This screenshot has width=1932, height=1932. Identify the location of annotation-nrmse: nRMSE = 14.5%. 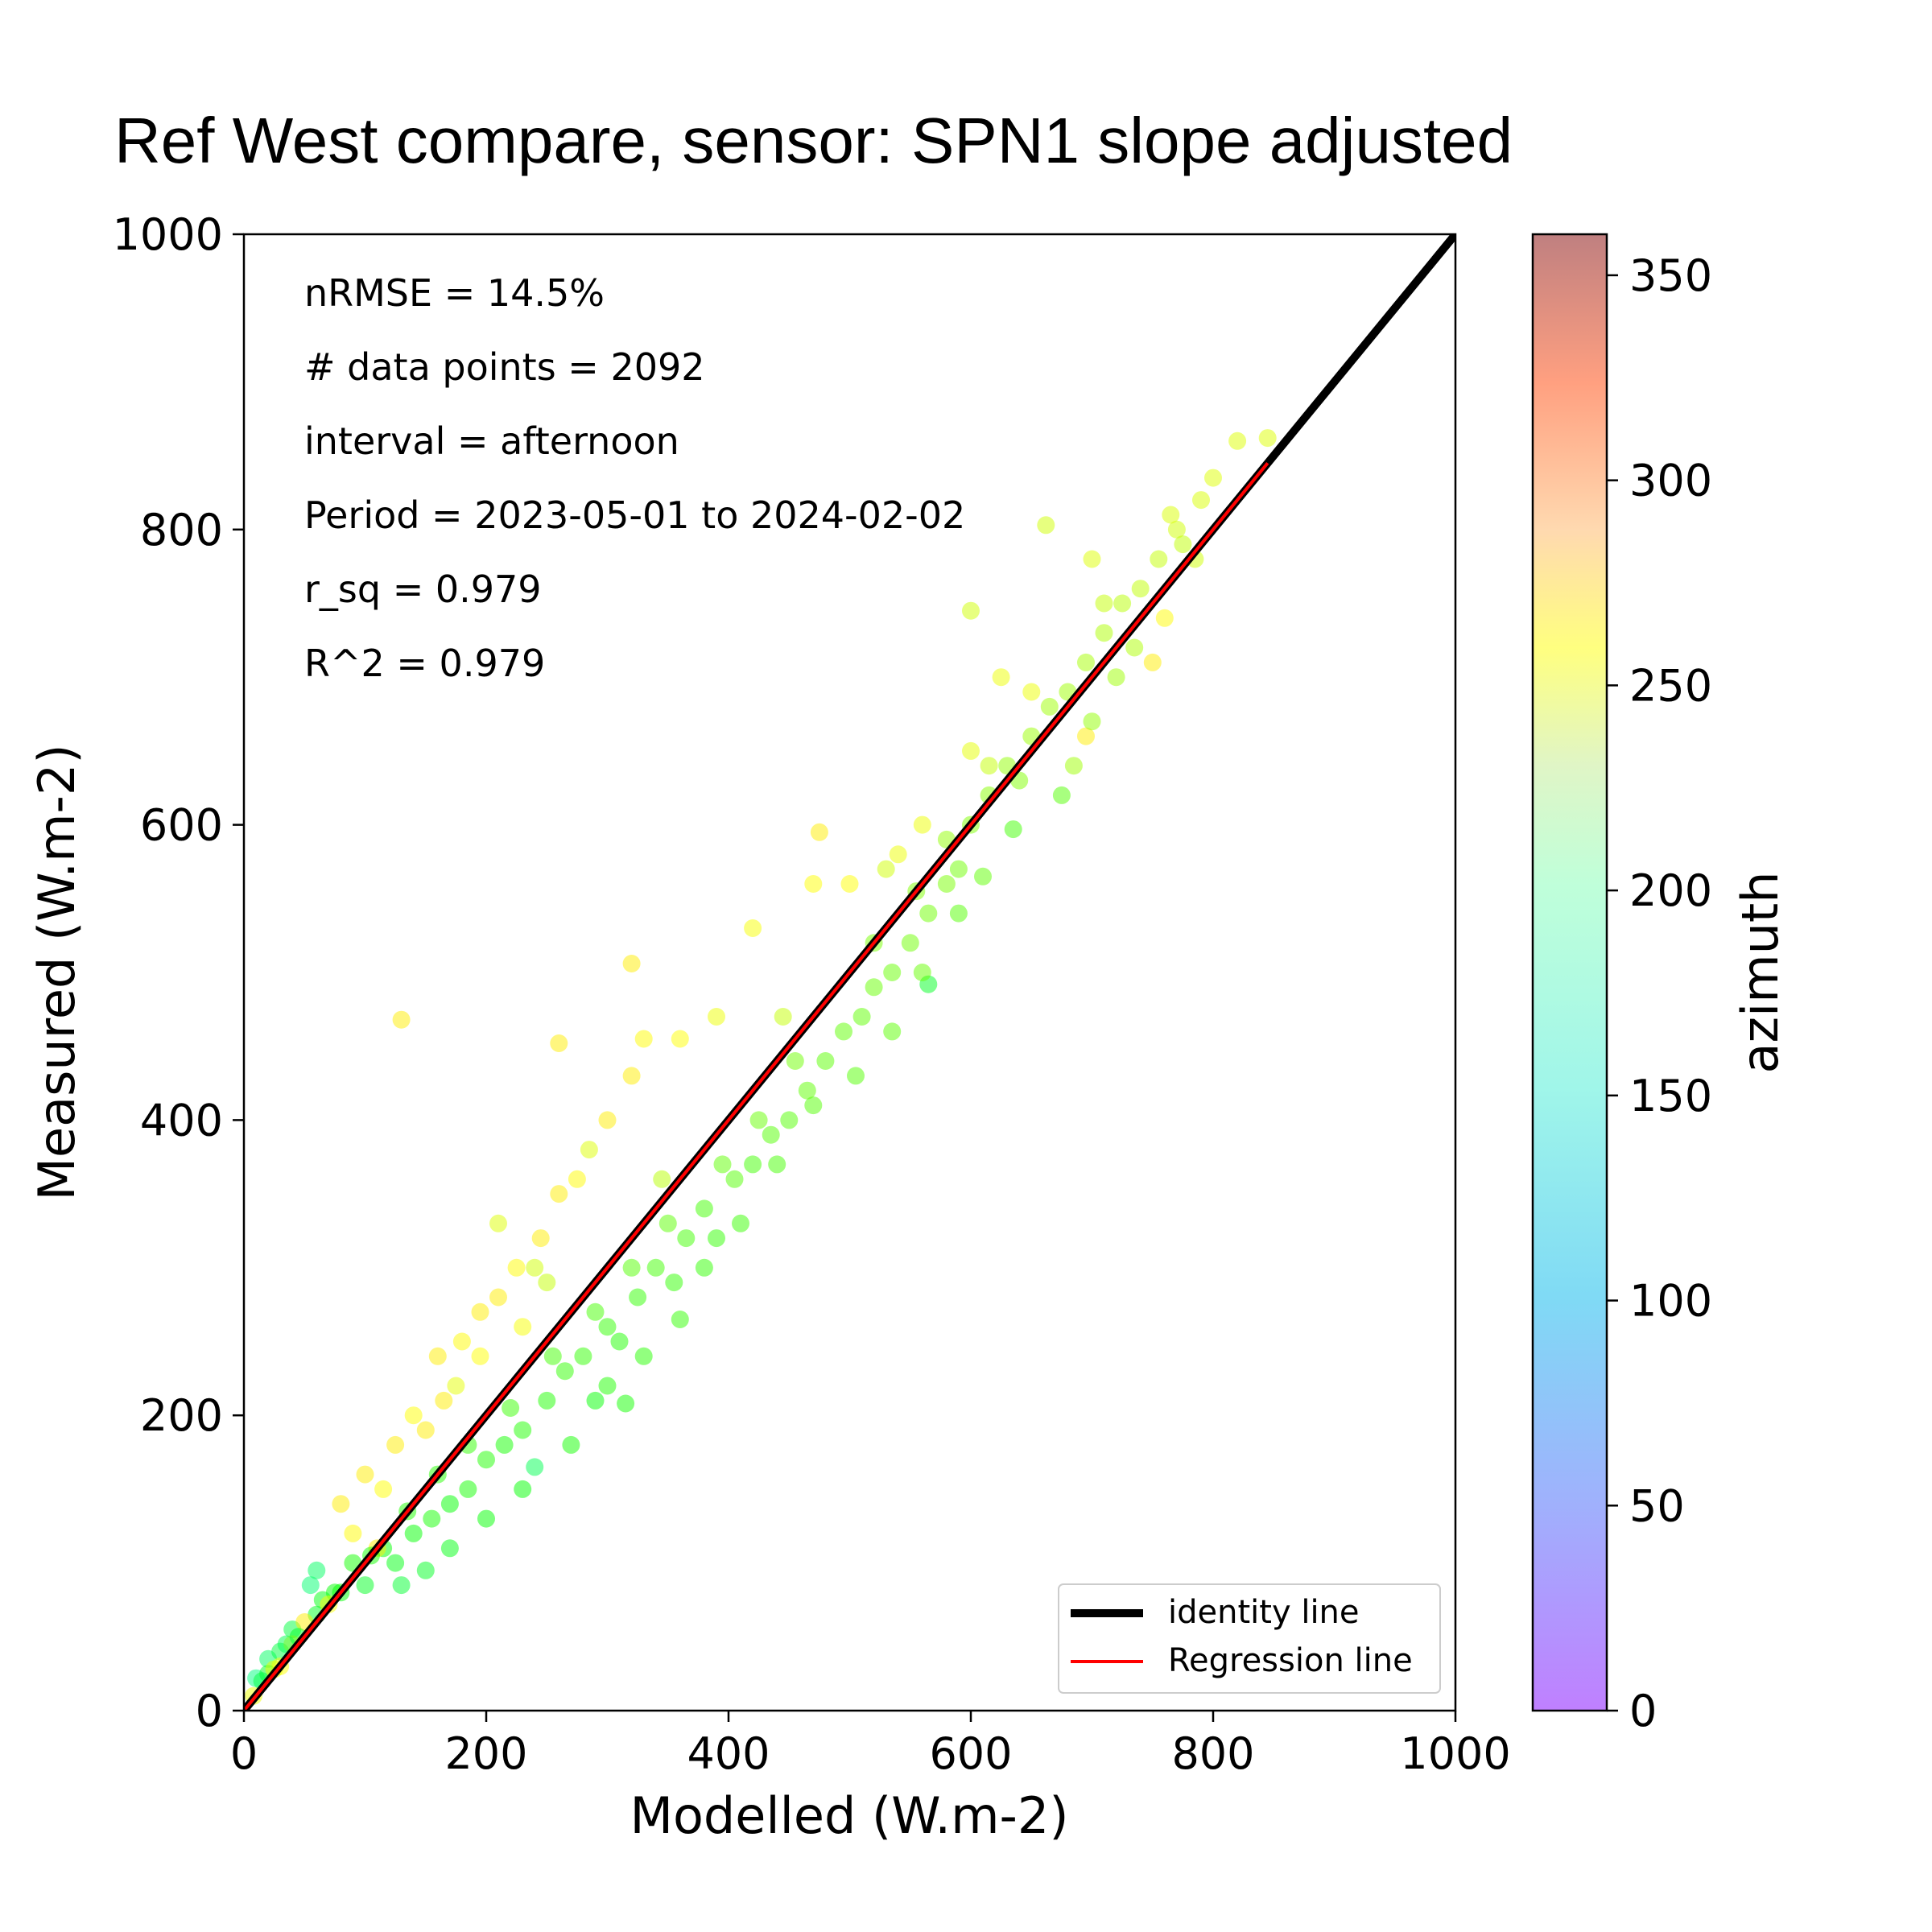
(454, 293).